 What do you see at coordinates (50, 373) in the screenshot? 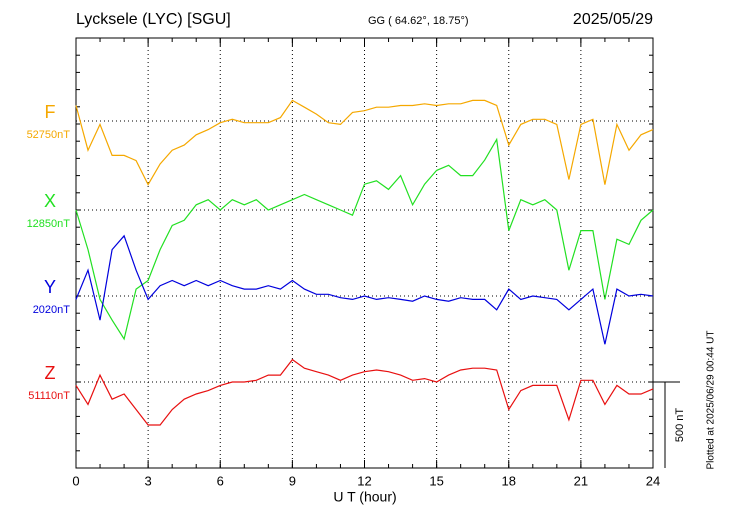
I see `series-name: Z` at bounding box center [50, 373].